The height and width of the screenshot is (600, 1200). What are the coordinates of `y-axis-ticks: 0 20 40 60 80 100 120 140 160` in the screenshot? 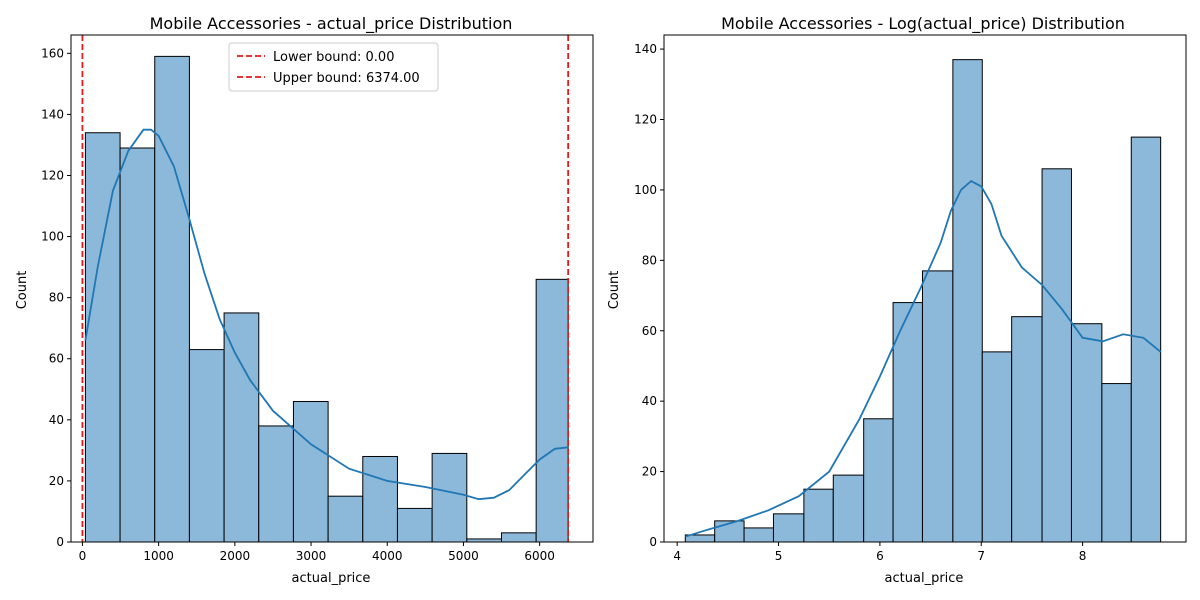 It's located at (56, 297).